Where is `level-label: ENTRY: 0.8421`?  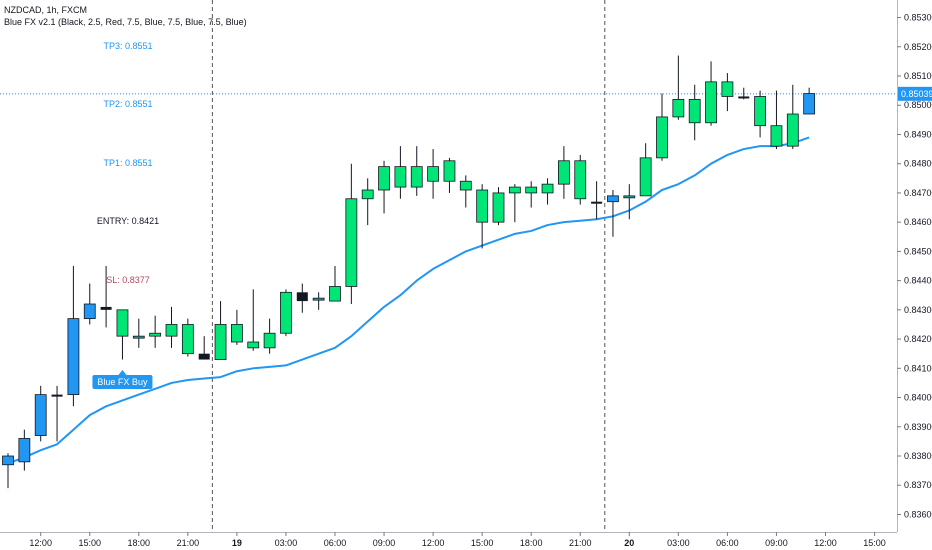
level-label: ENTRY: 0.8421 is located at coordinates (128, 221).